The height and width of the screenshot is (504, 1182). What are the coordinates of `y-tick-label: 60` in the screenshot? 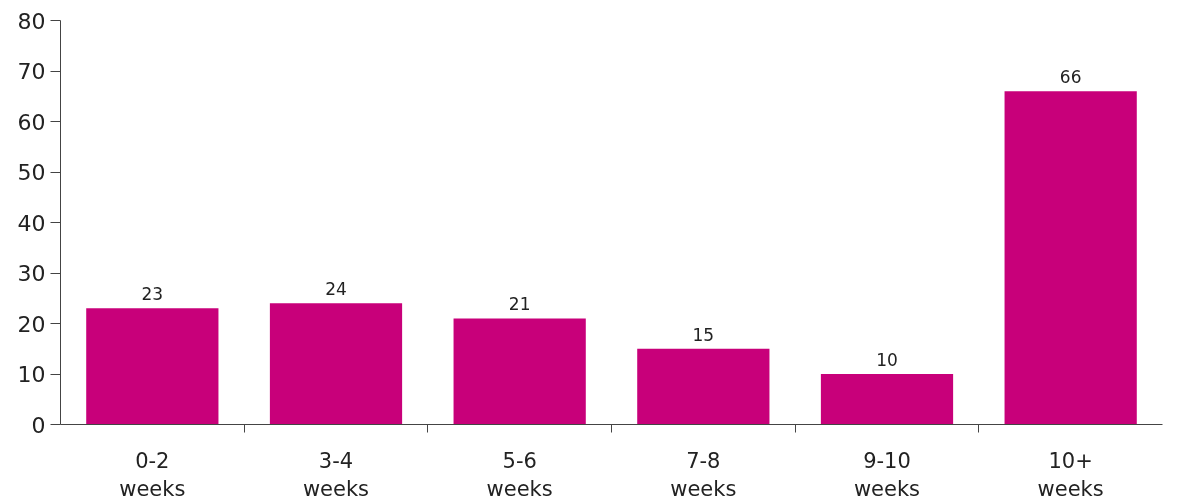 It's located at (31, 122).